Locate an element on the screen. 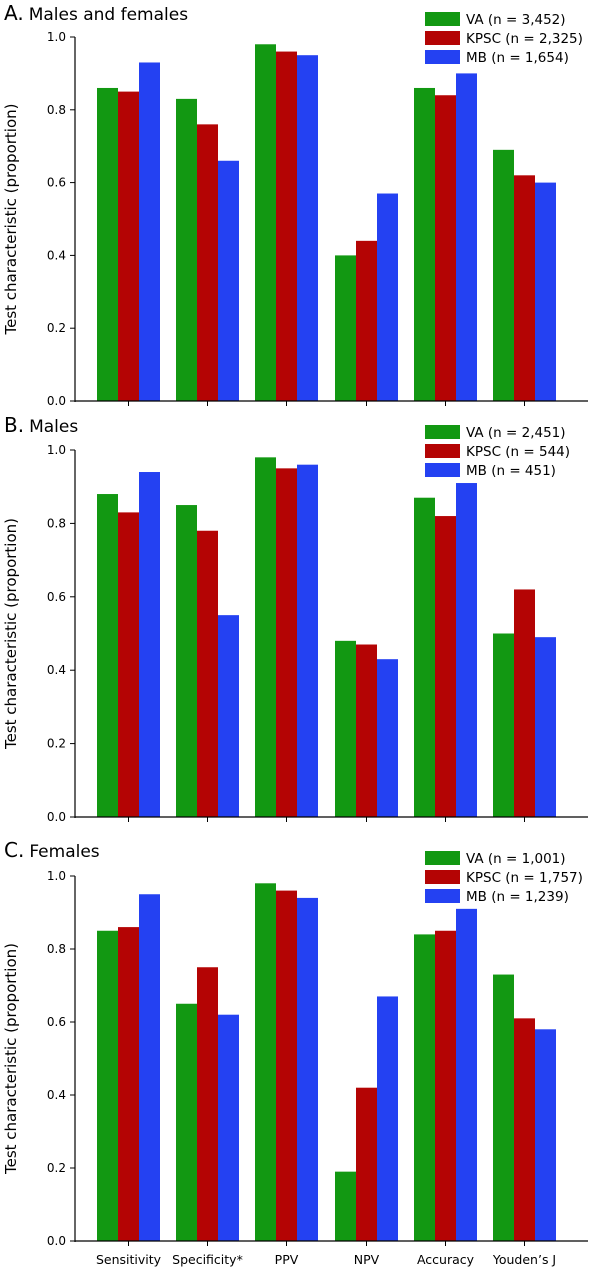 Image resolution: width=596 pixels, height=1280 pixels. legend-label: VA (n = 1,001) is located at coordinates (516, 859).